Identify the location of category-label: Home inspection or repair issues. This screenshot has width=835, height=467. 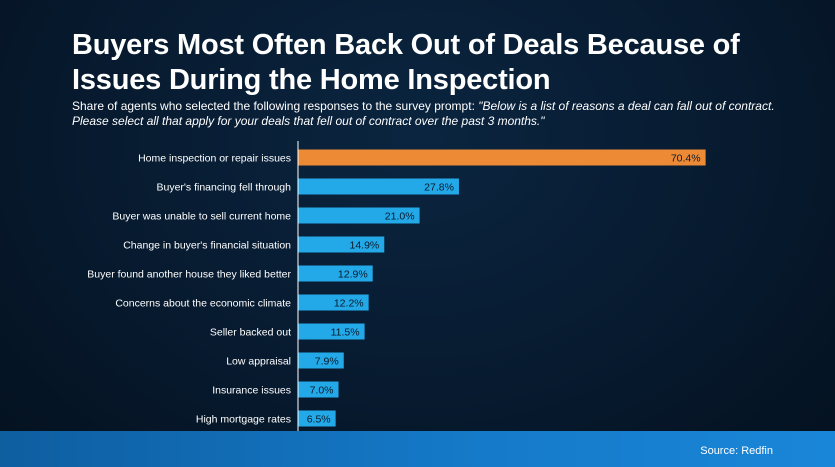
(214, 159).